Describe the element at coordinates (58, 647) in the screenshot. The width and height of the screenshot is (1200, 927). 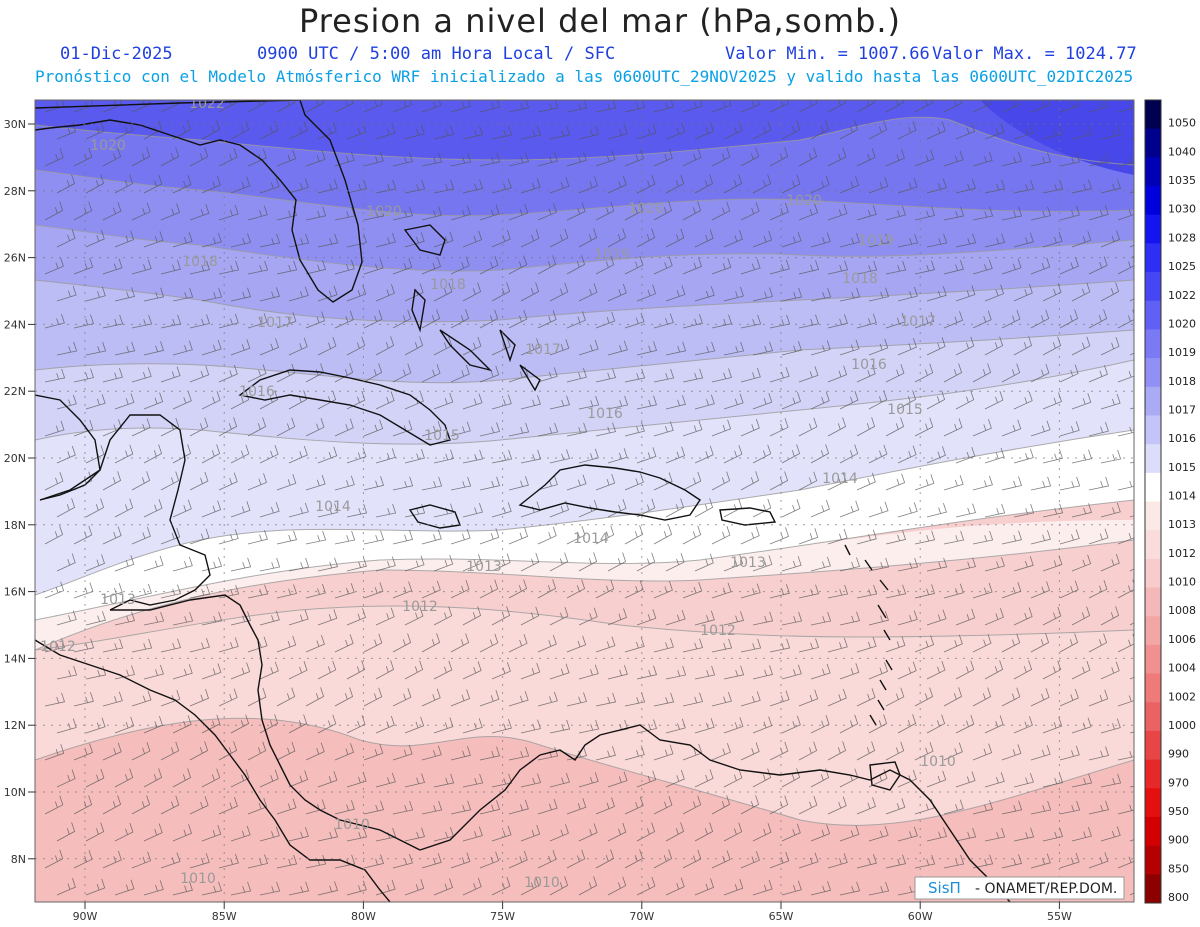
I see `contour-label: 1012` at that location.